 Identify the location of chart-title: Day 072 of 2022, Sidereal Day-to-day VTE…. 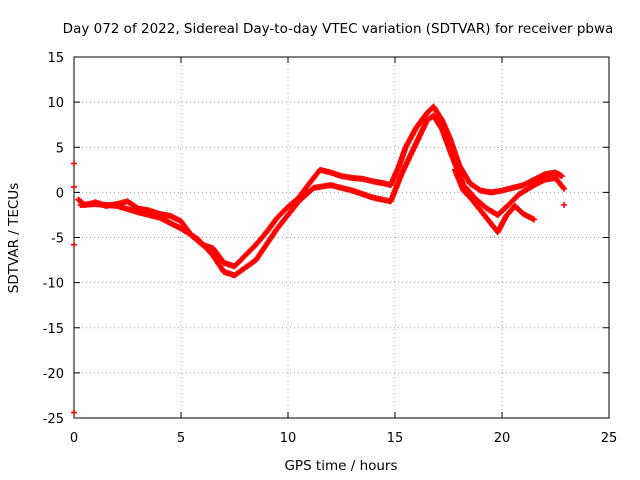
(338, 29).